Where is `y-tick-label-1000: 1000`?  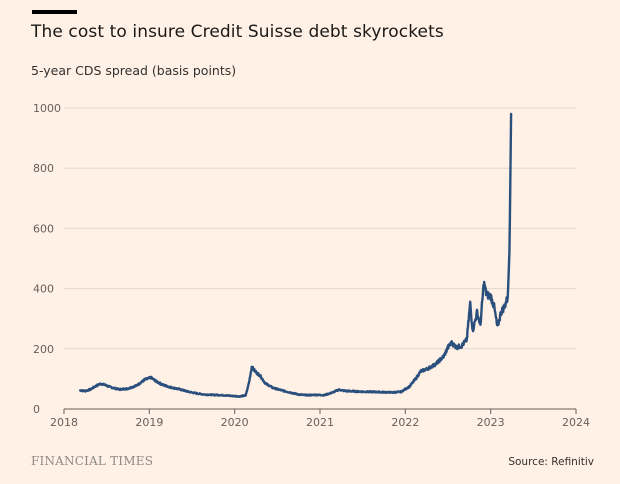
y-tick-label-1000: 1000 is located at coordinates (47, 108).